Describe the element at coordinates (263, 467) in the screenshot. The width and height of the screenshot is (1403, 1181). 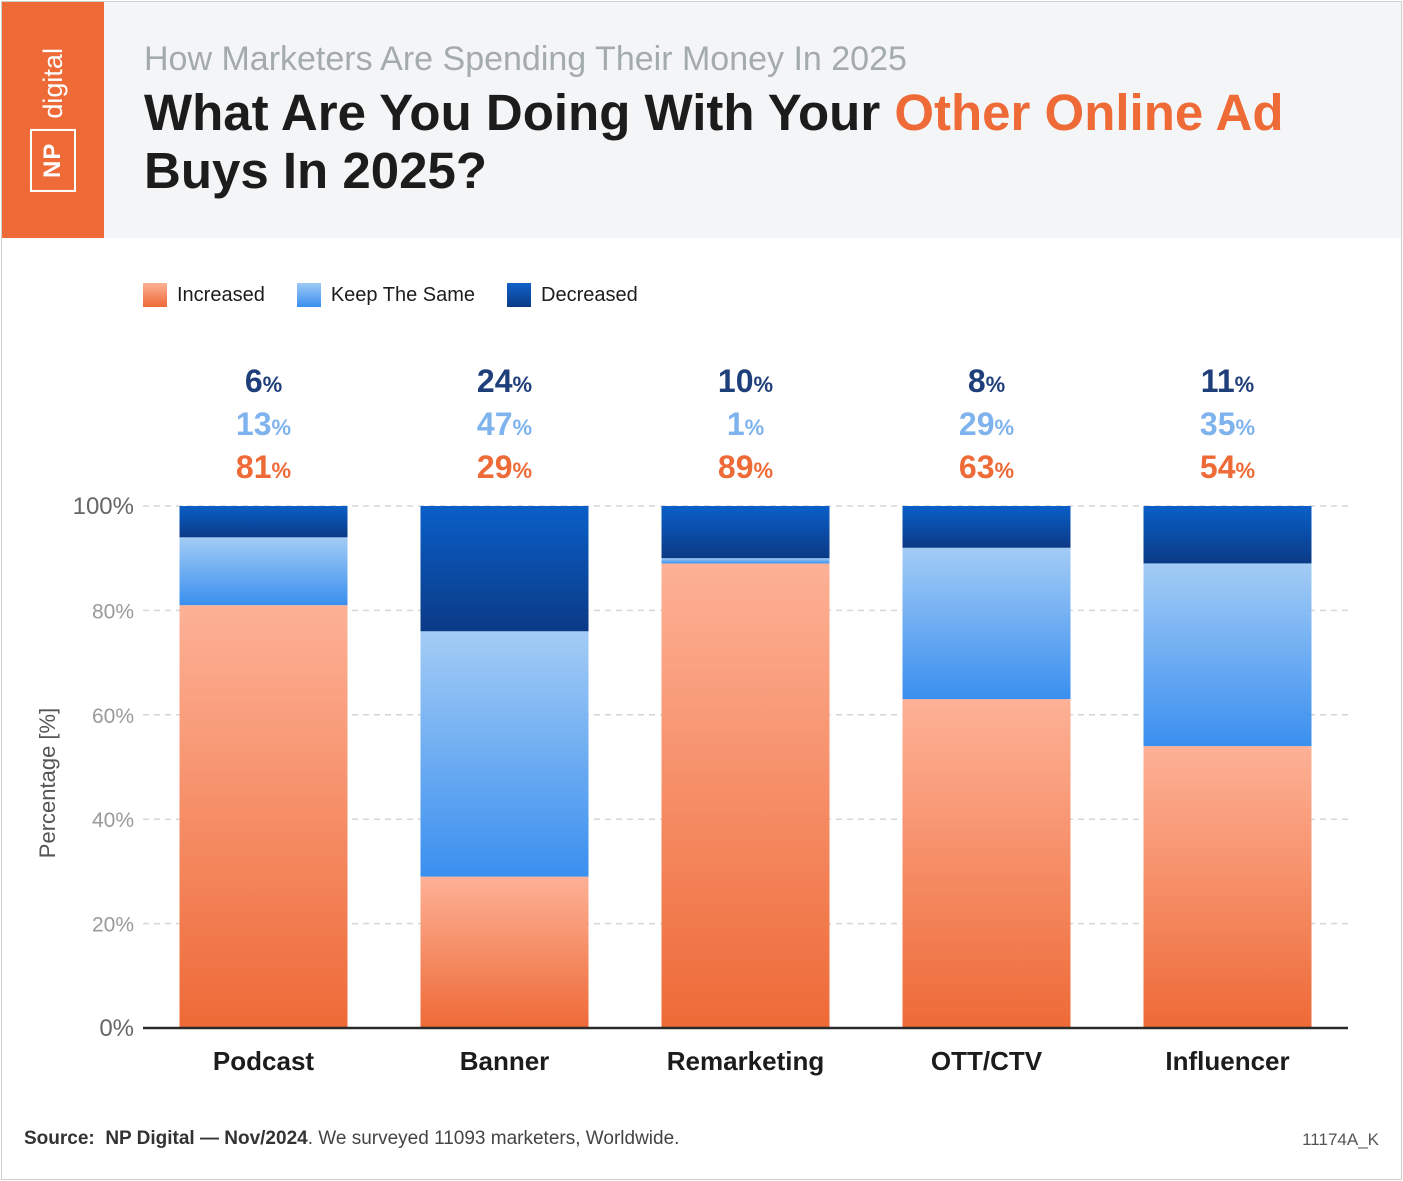
I see `value-label-increased: 81%` at that location.